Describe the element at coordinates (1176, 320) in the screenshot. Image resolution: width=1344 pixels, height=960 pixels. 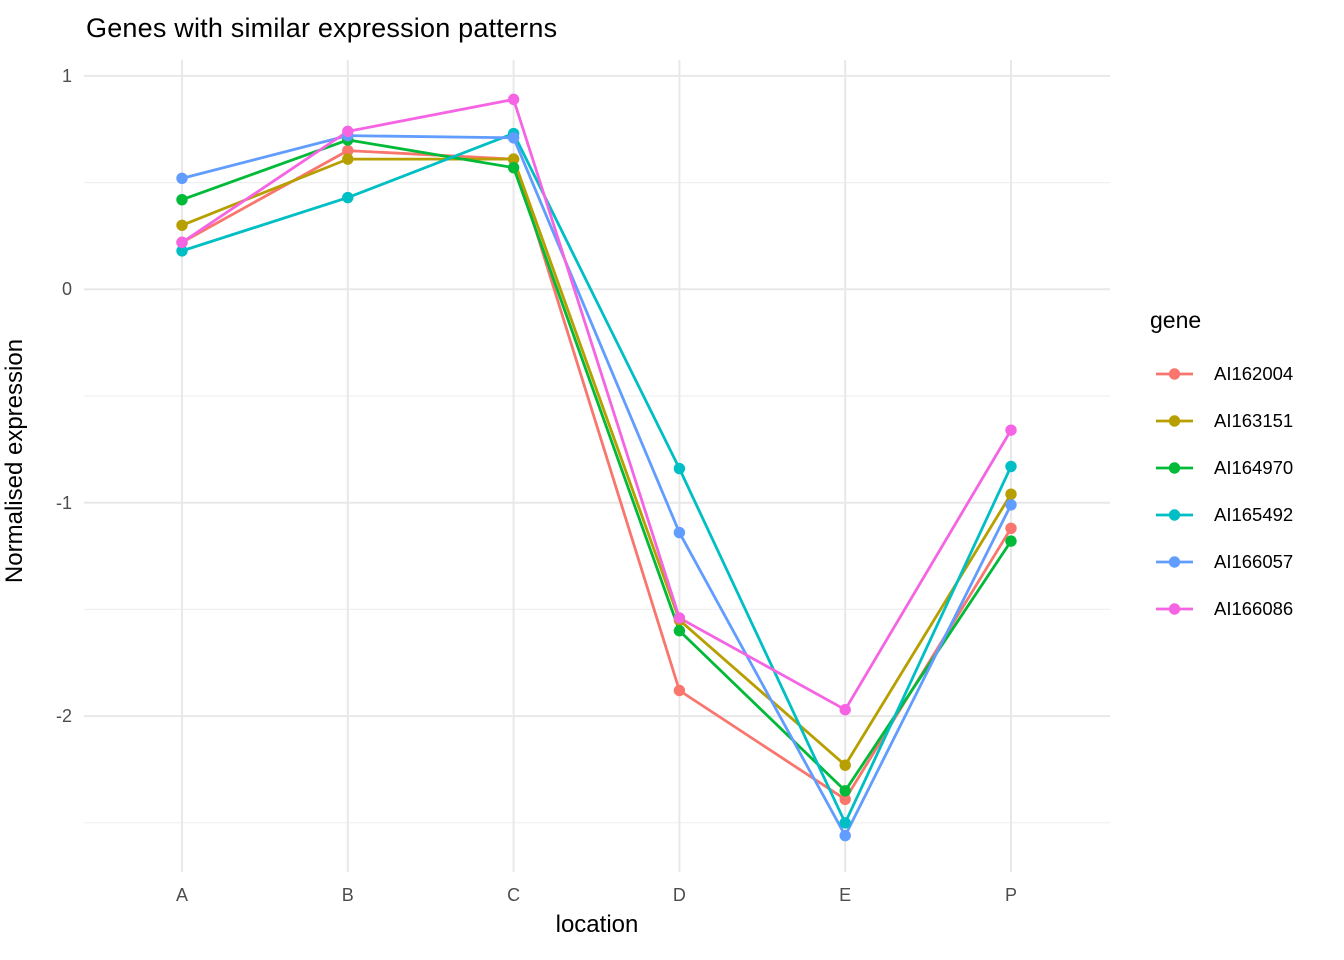
I see `legend-title: gene` at that location.